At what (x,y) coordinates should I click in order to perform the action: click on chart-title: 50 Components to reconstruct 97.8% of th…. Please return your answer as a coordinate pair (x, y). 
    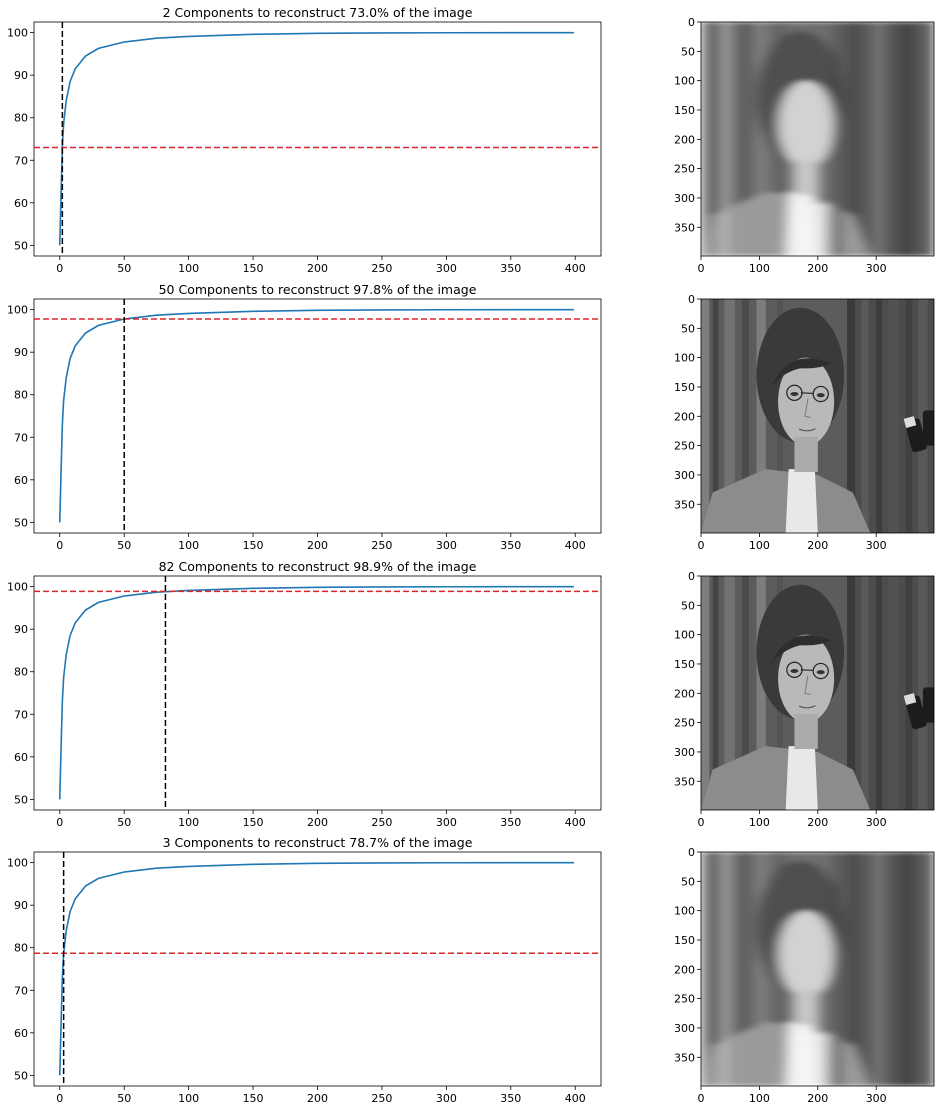
    Looking at the image, I should click on (318, 289).